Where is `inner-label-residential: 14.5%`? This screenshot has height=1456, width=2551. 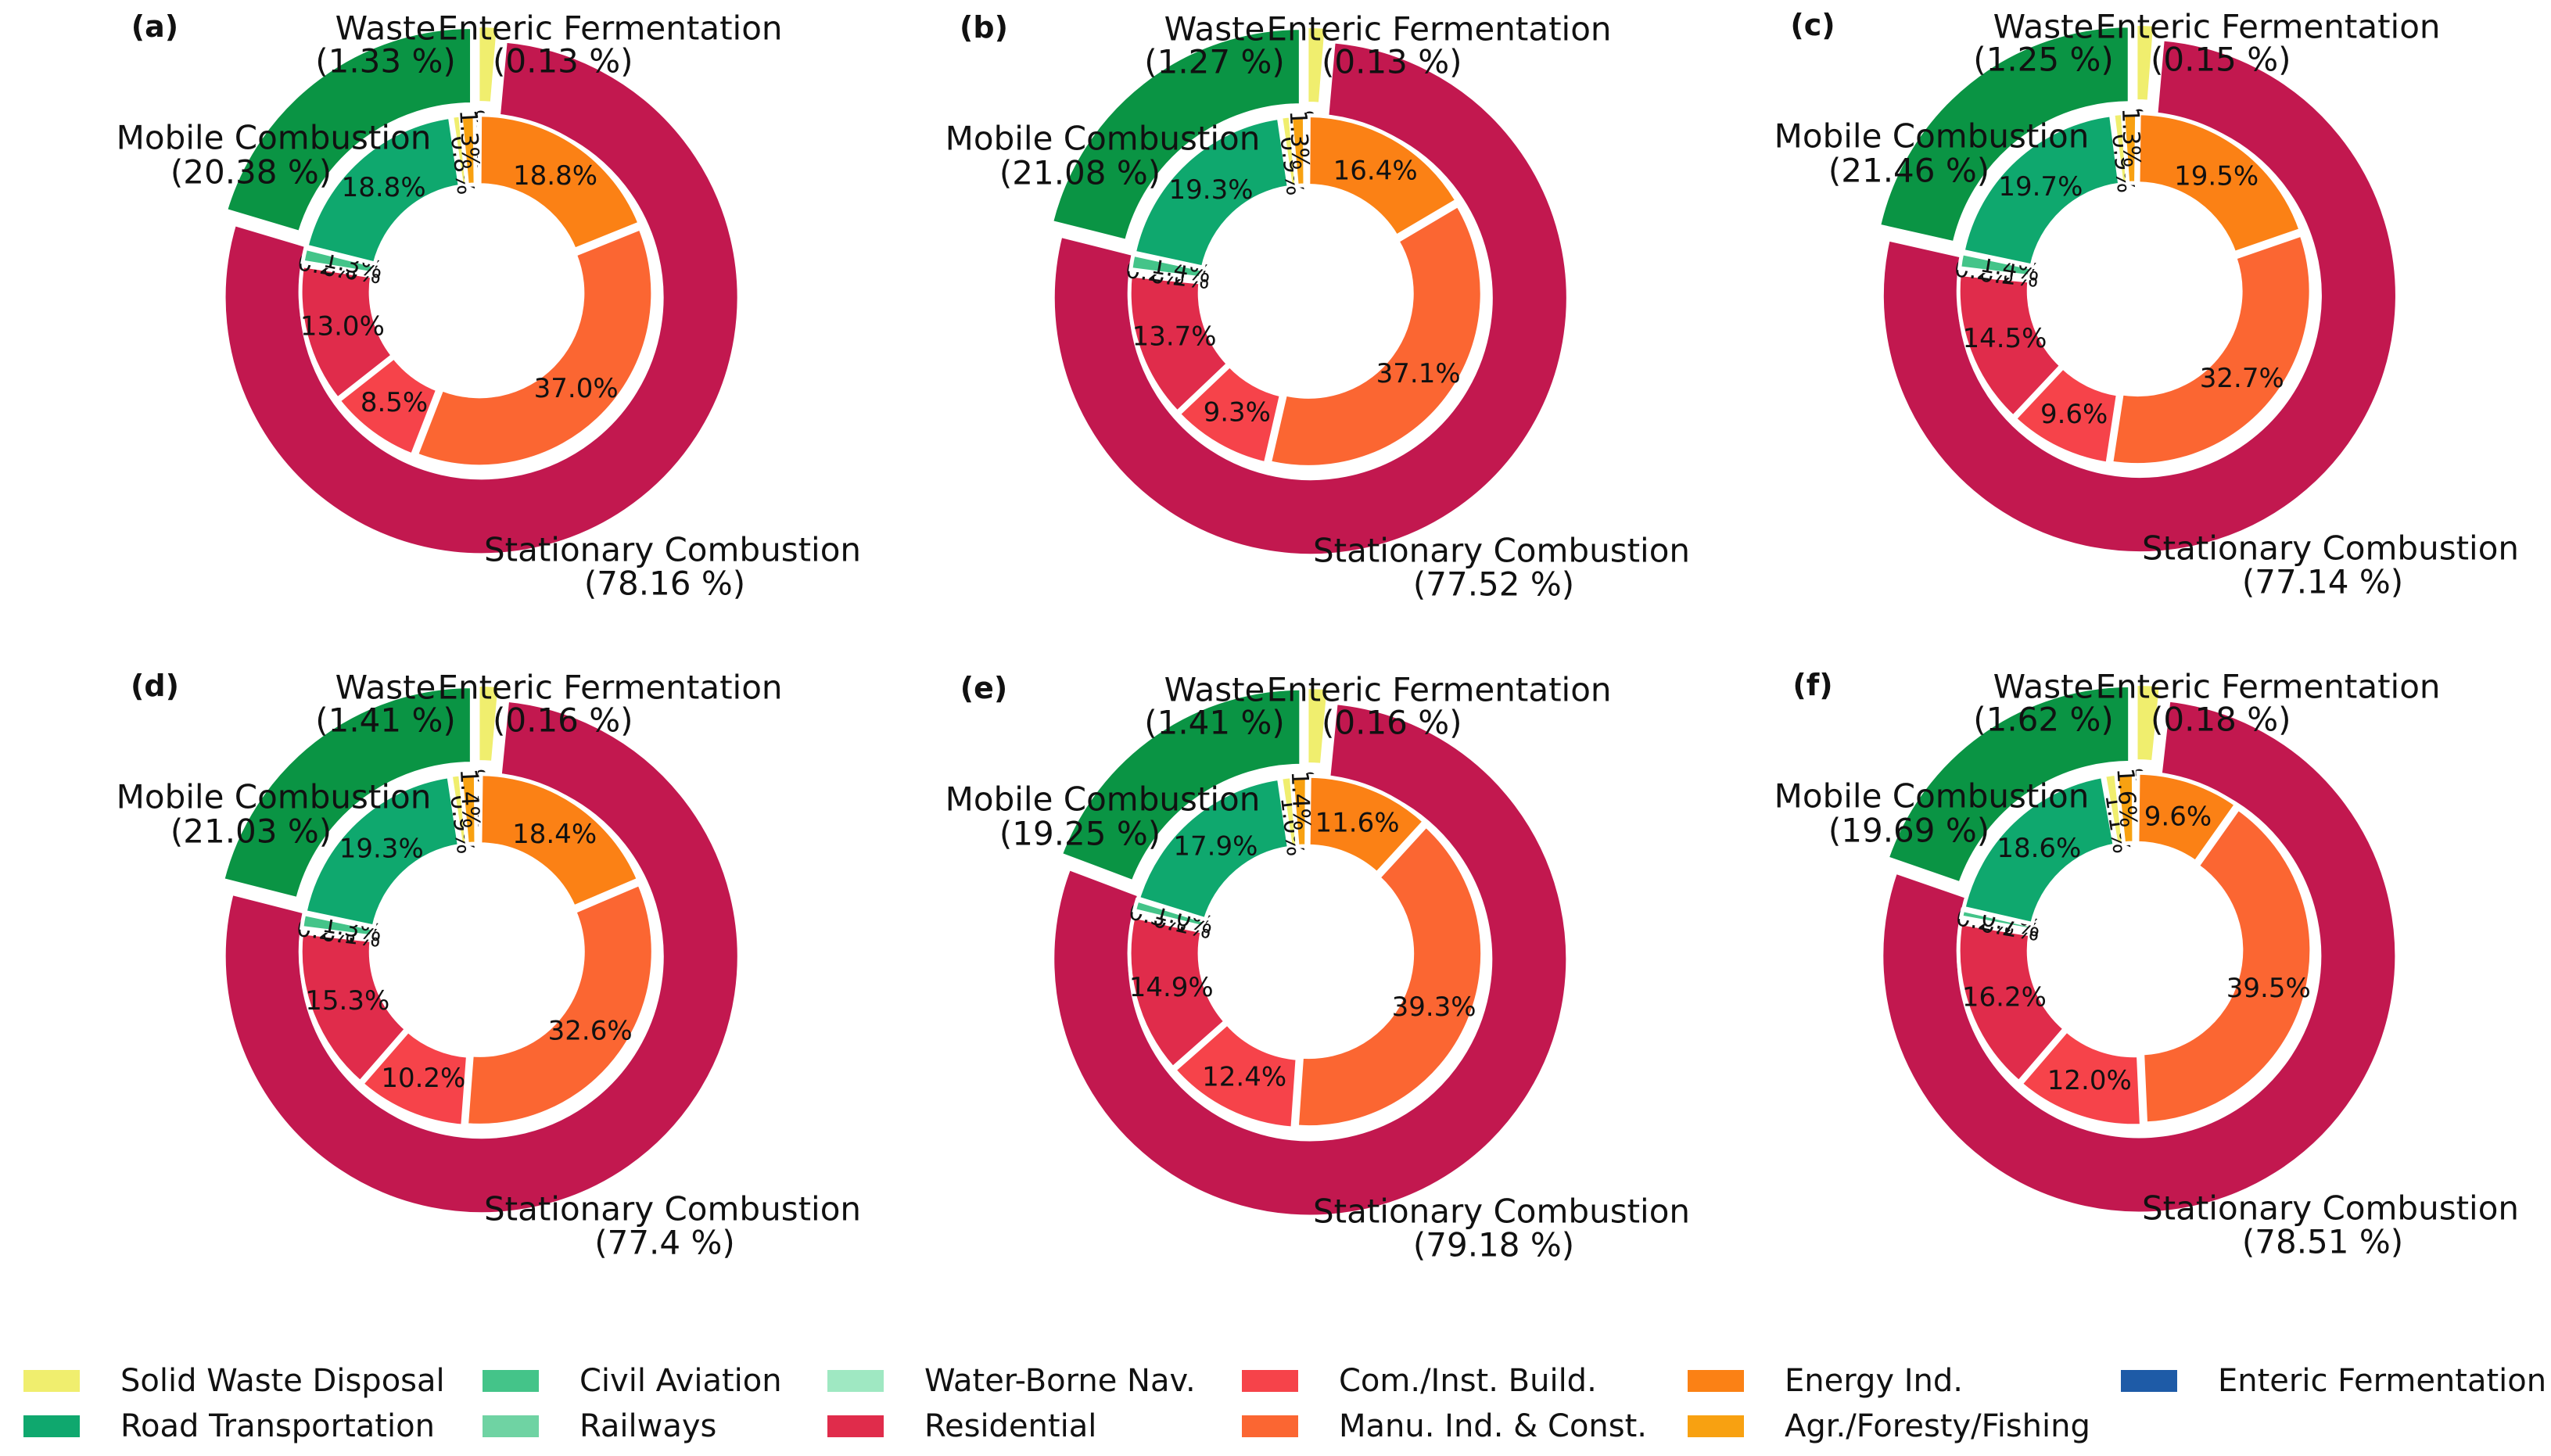 inner-label-residential: 14.5% is located at coordinates (2004, 338).